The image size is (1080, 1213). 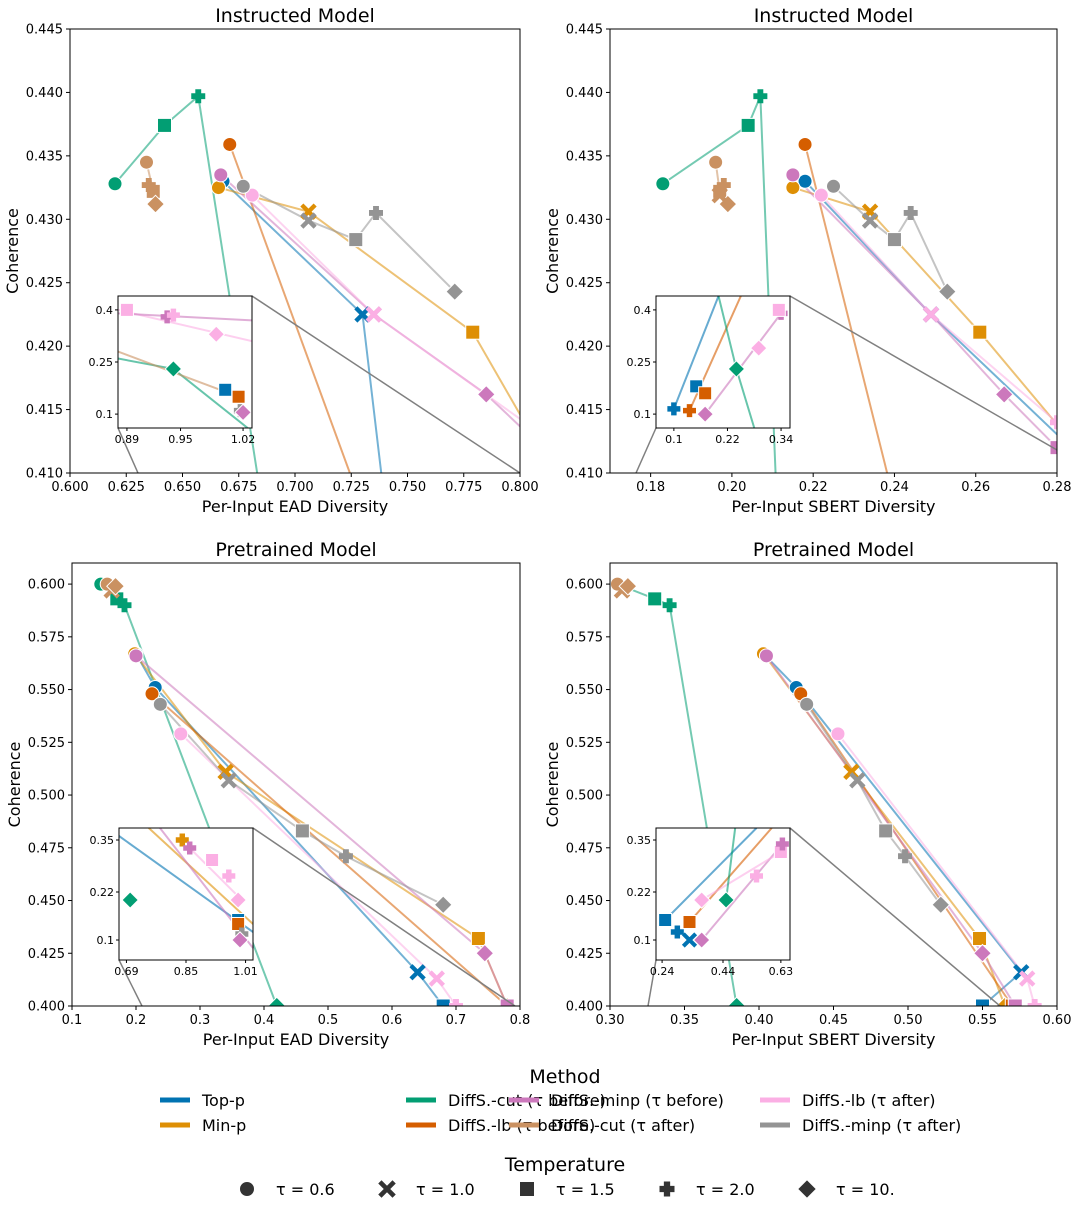 I want to click on x-tick-label: 0.22, so click(x=813, y=487).